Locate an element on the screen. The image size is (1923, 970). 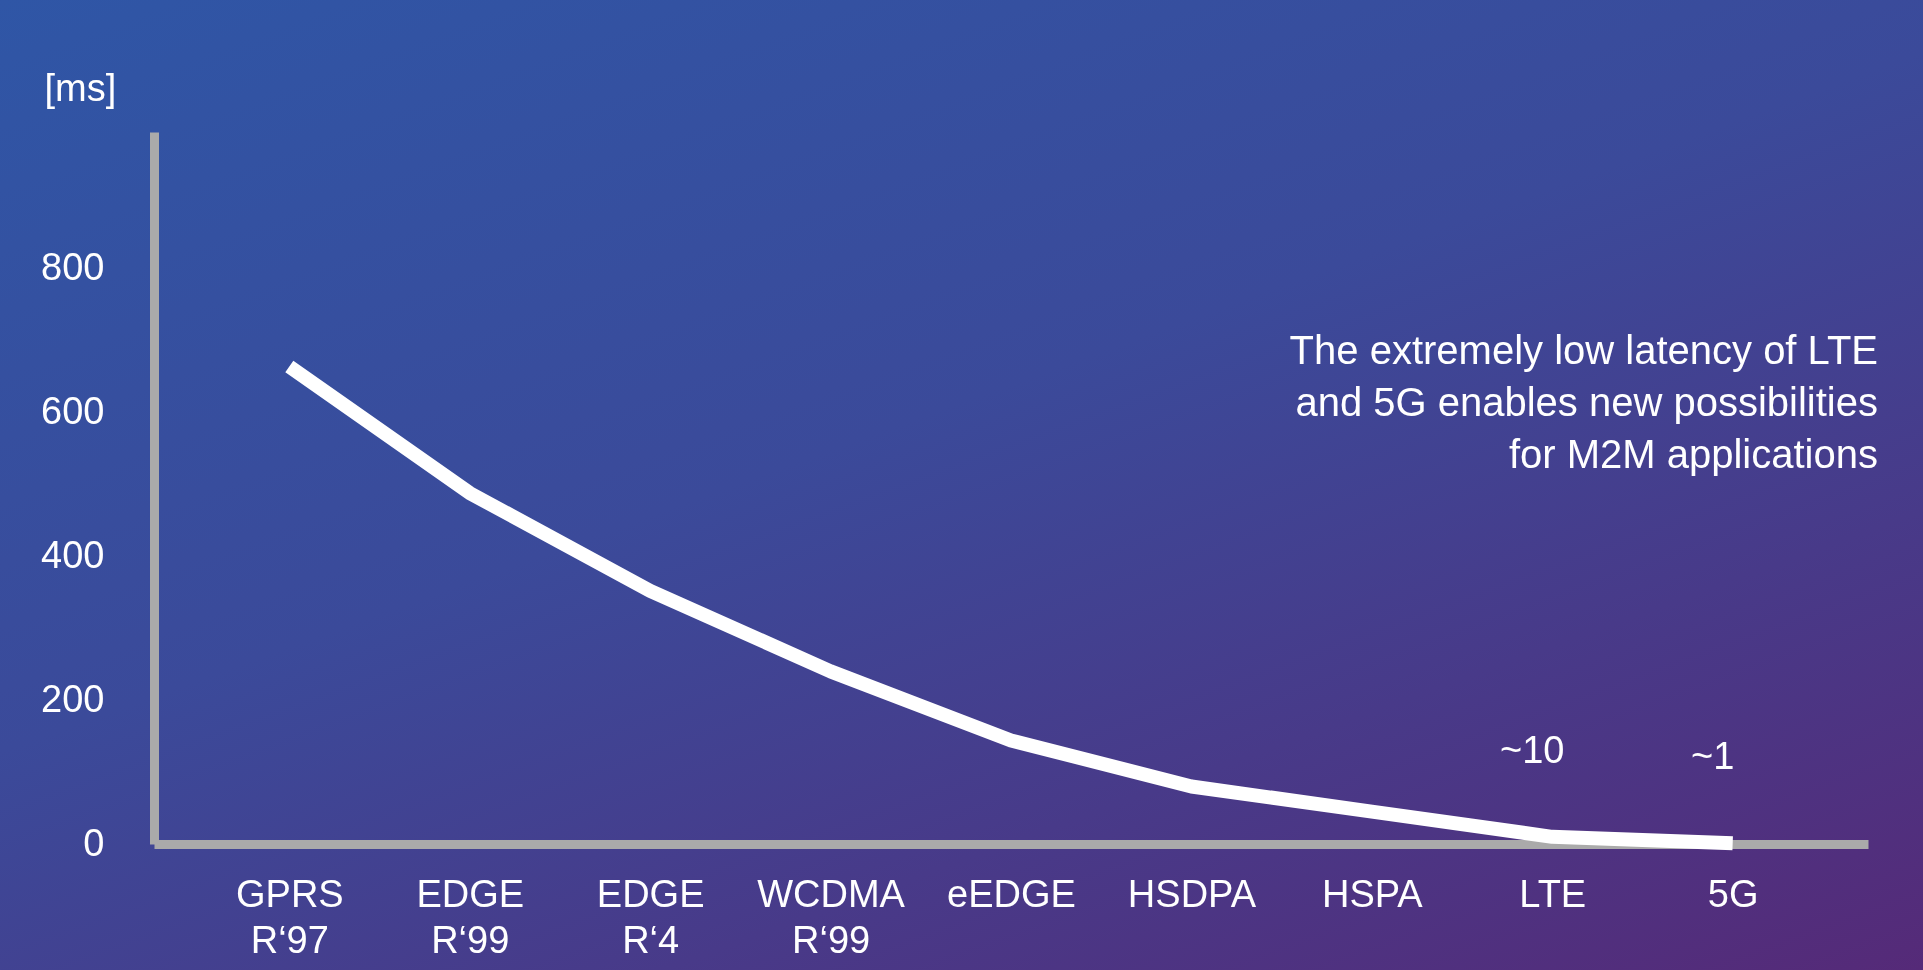
data-label: ~1 is located at coordinates (1713, 756).